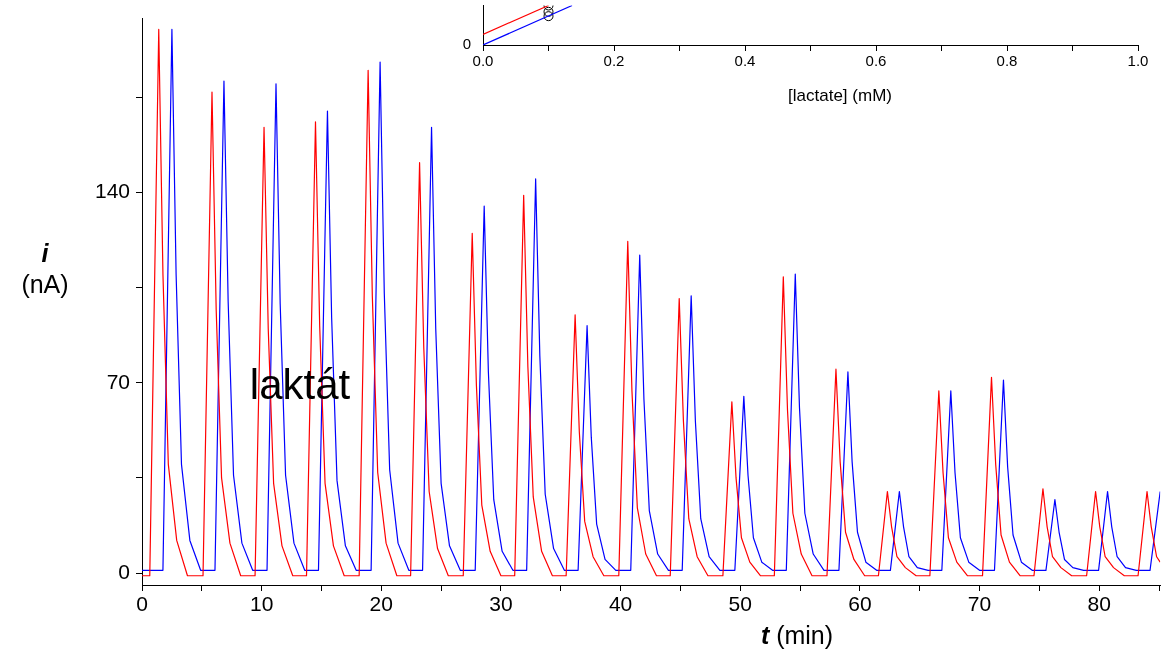  What do you see at coordinates (740, 604) in the screenshot?
I see `x-tick-label: 50` at bounding box center [740, 604].